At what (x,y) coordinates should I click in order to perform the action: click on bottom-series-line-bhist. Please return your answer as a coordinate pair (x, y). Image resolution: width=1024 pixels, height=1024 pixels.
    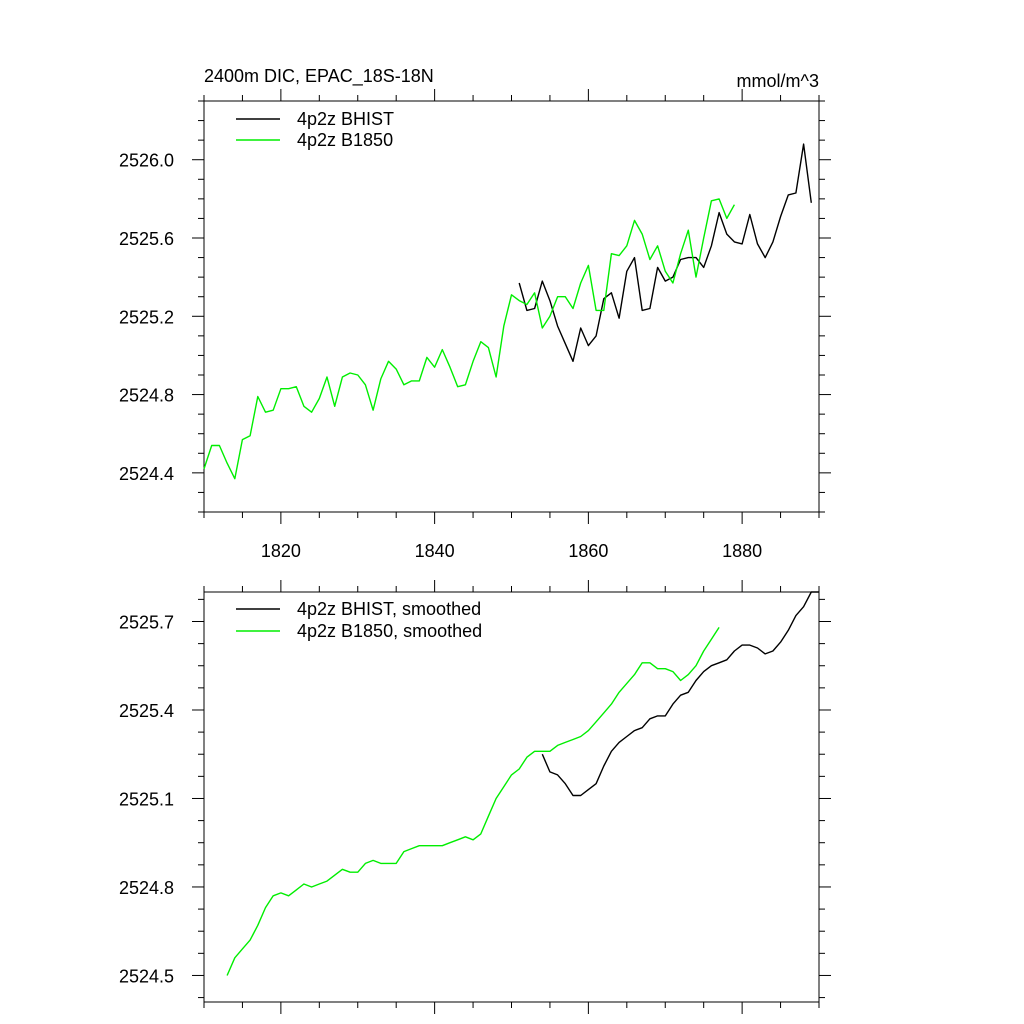
    Looking at the image, I should click on (680, 694).